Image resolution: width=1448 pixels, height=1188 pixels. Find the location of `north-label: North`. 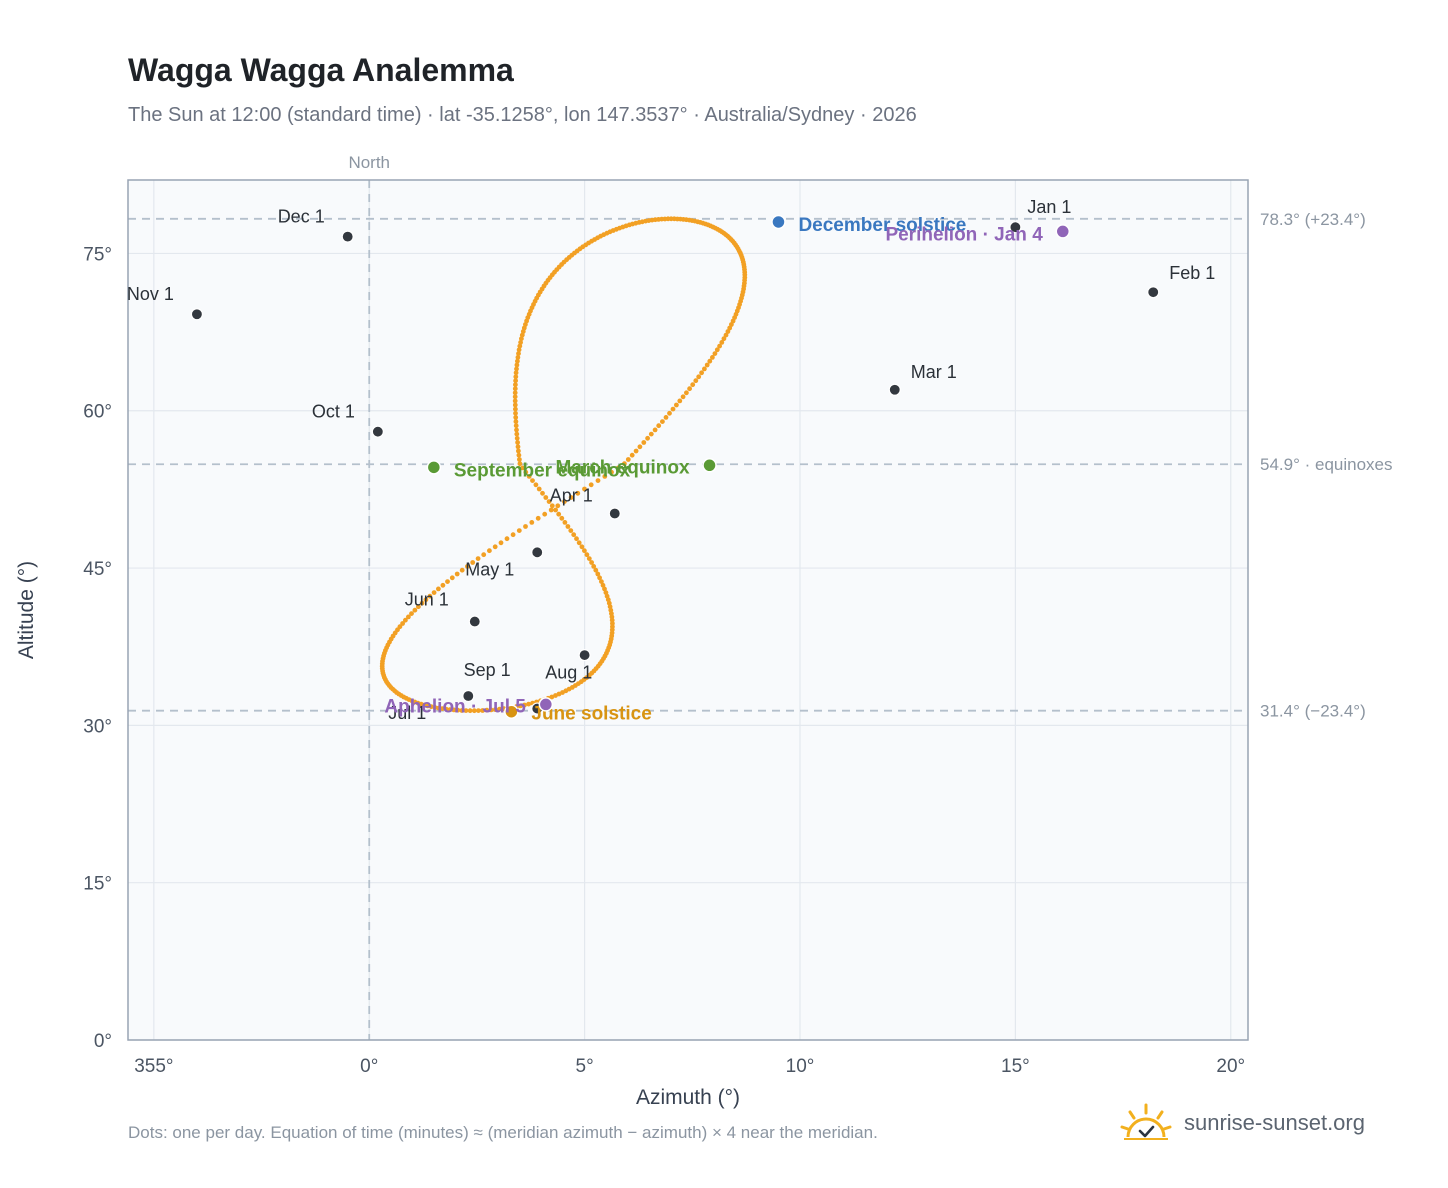

north-label: North is located at coordinates (369, 162).